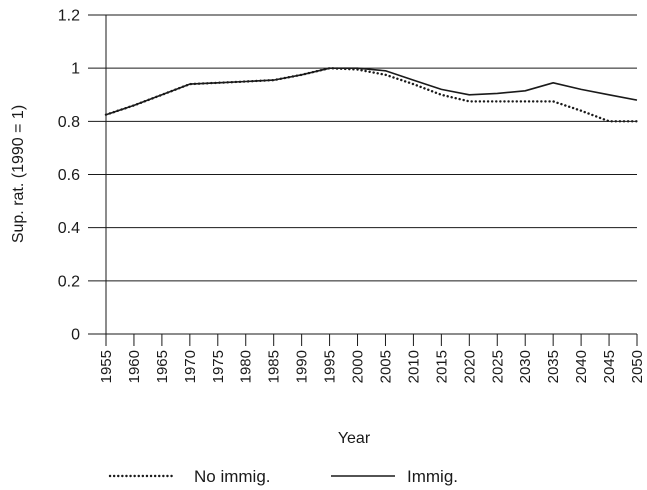  What do you see at coordinates (69, 228) in the screenshot?
I see `y-tick-label: 0.4` at bounding box center [69, 228].